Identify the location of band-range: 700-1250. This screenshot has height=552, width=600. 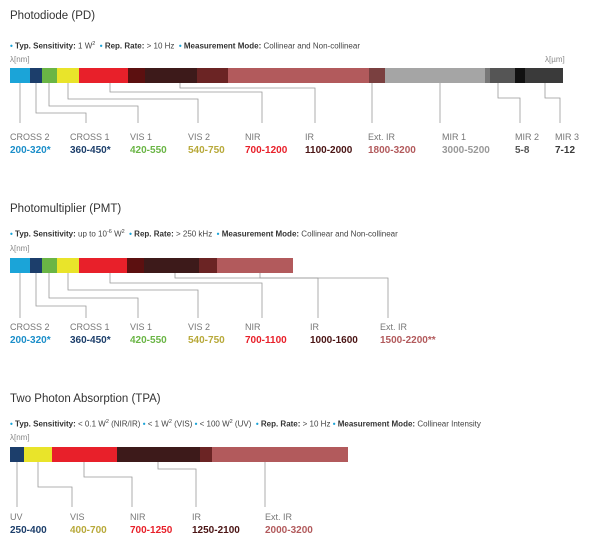
(151, 530).